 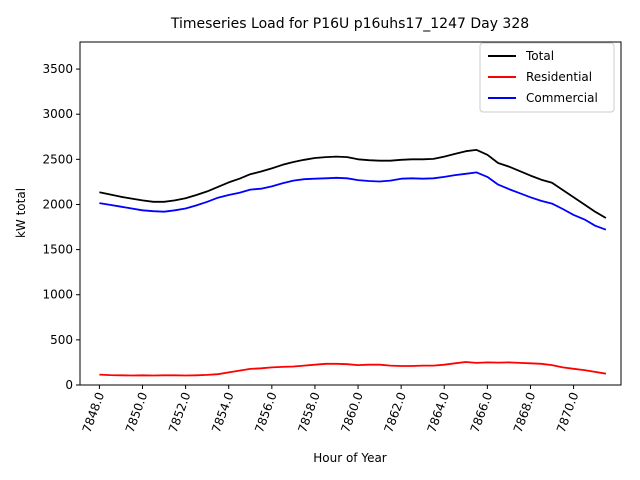 I want to click on legend-box, so click(x=547, y=77).